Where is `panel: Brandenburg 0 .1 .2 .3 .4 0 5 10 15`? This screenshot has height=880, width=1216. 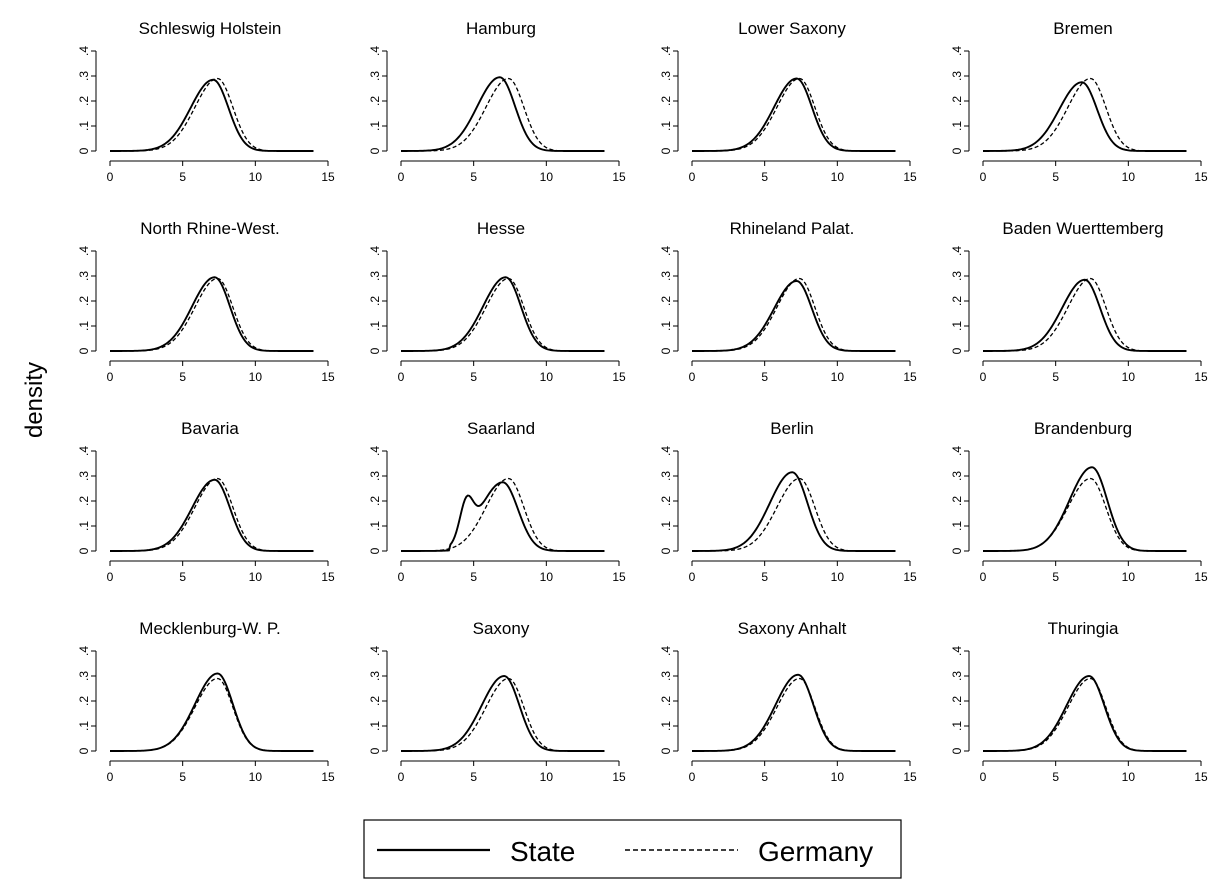
panel: Brandenburg 0 .1 .2 .3 .4 0 5 10 15 is located at coordinates (1079, 501).